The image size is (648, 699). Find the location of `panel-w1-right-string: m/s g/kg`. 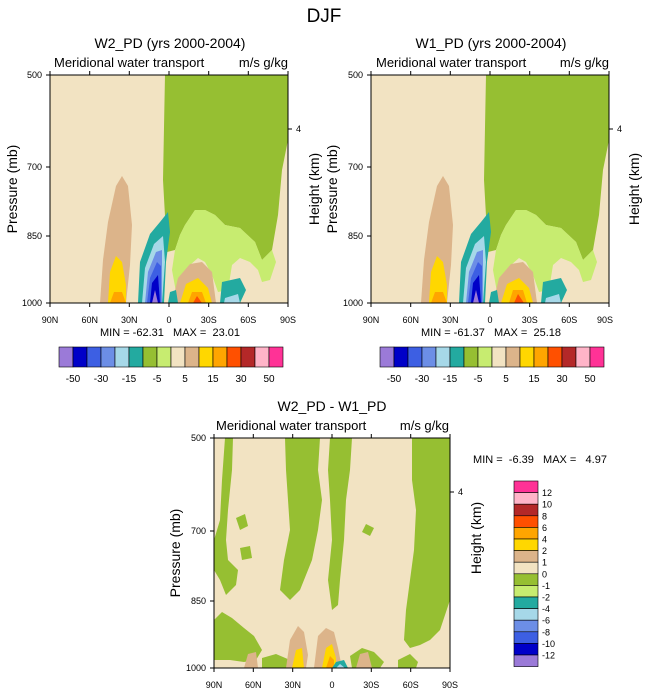

panel-w1-right-string: m/s g/kg is located at coordinates (584, 62).